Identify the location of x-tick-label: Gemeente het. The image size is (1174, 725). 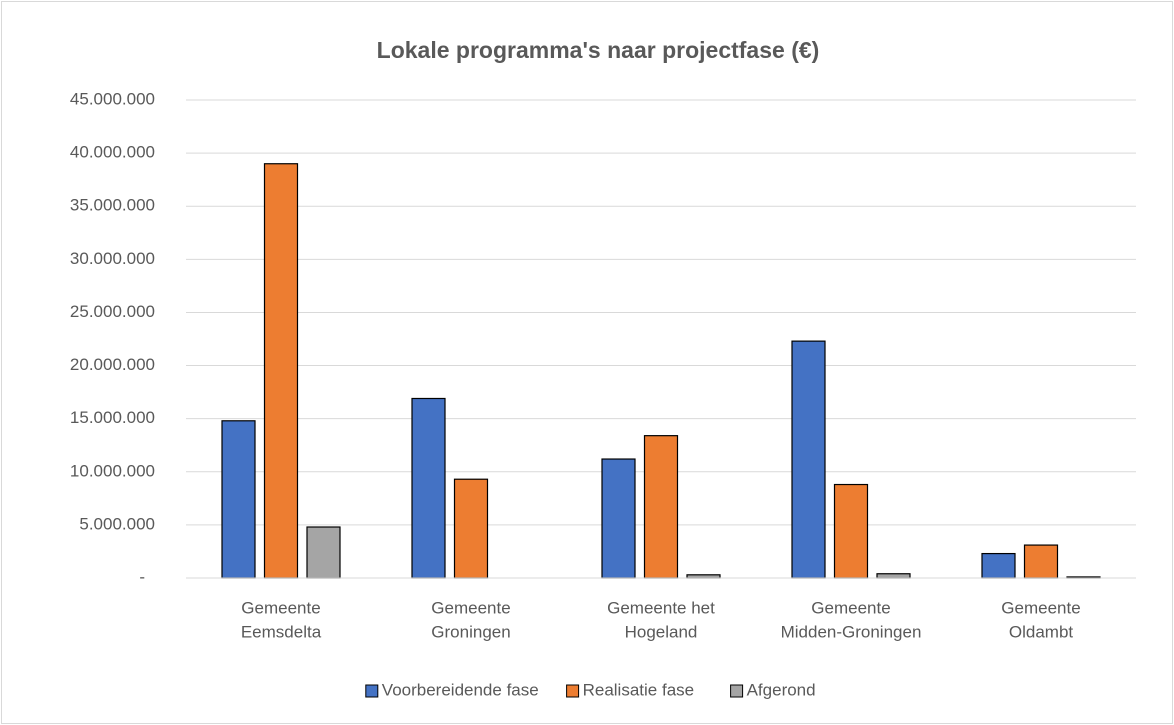
(661, 607).